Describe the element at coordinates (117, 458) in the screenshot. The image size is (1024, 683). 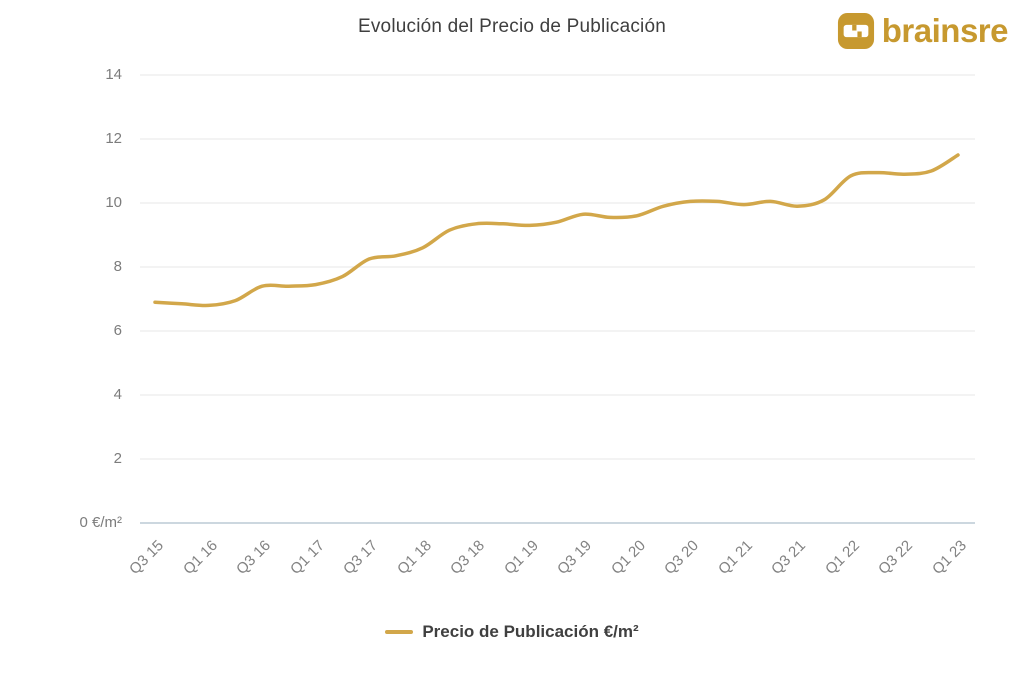
I see `y-tick-label: 2` at that location.